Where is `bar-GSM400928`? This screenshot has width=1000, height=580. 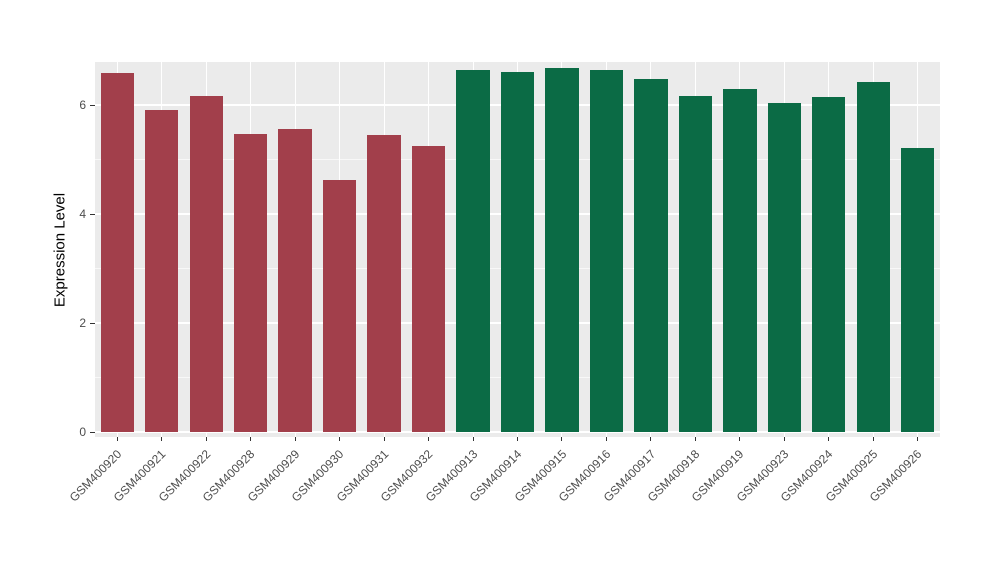 bar-GSM400928 is located at coordinates (250, 283).